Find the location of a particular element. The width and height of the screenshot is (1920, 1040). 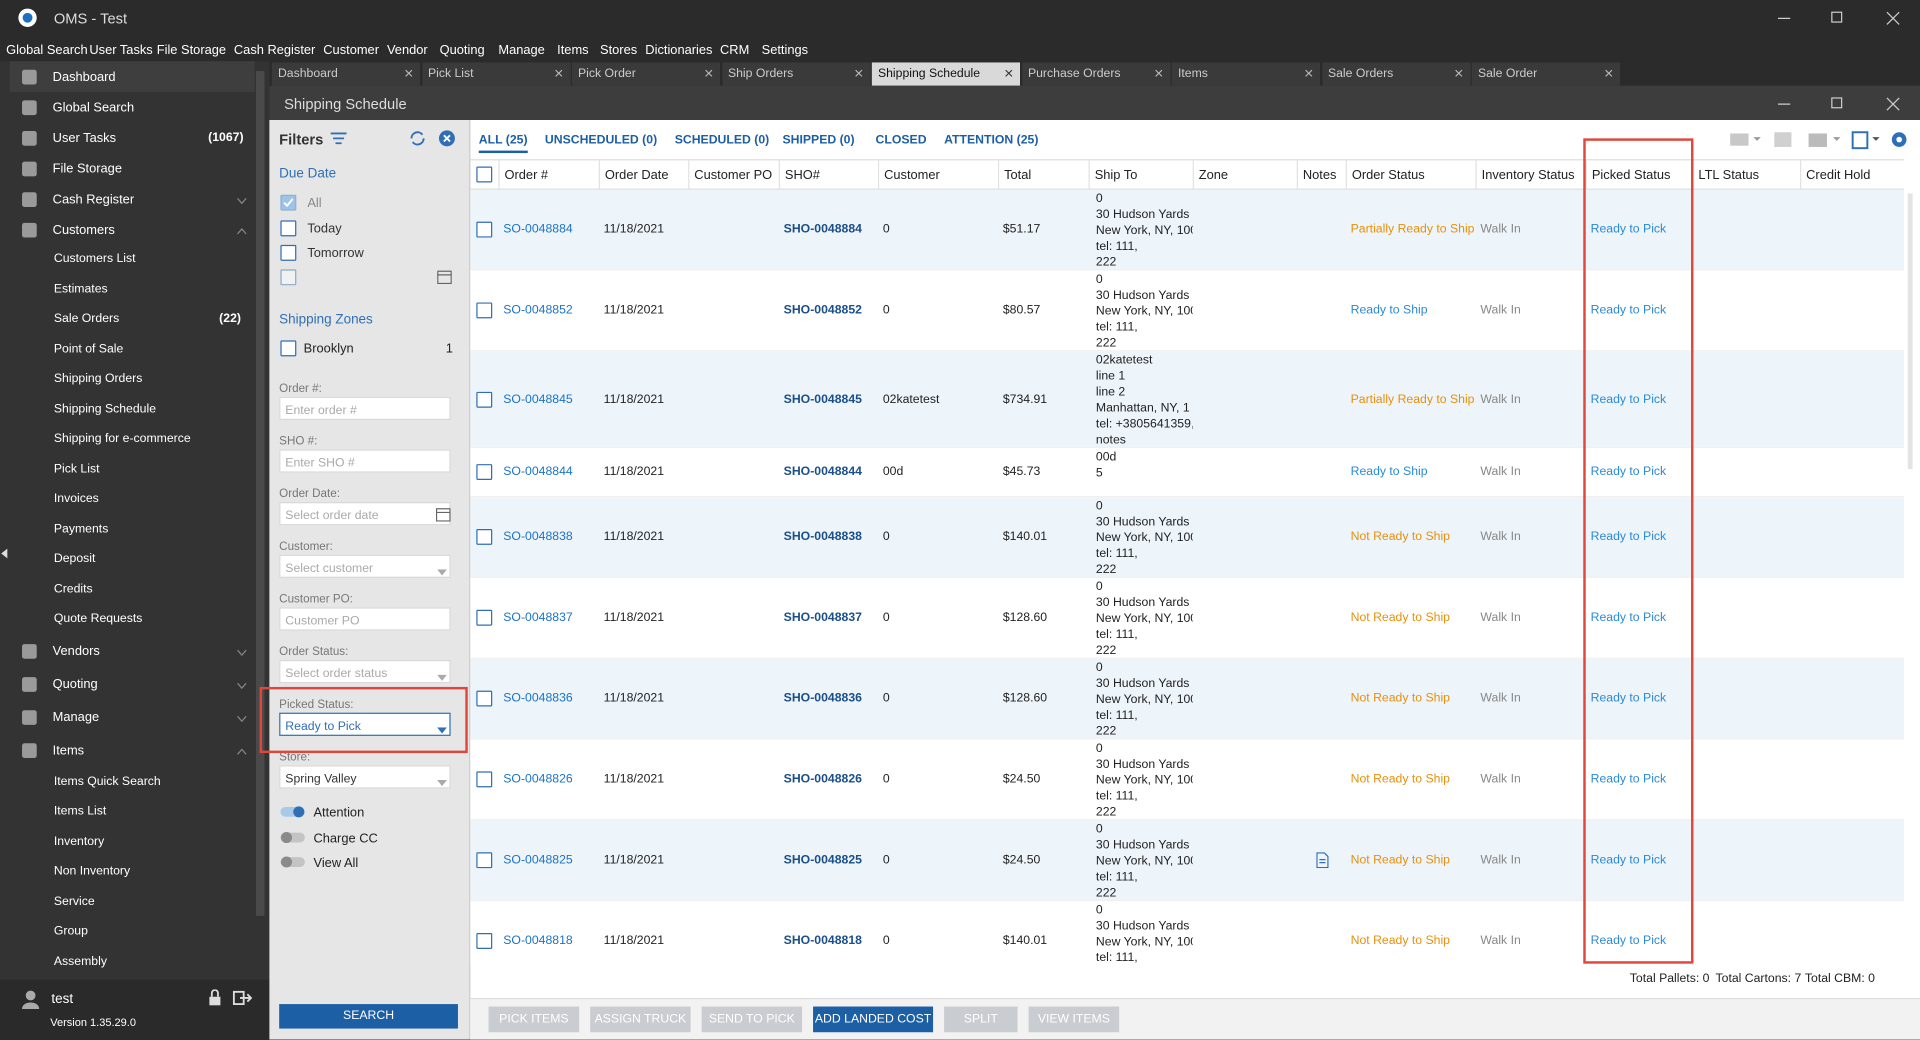

action-button: PICK ITEMS is located at coordinates (534, 1019).